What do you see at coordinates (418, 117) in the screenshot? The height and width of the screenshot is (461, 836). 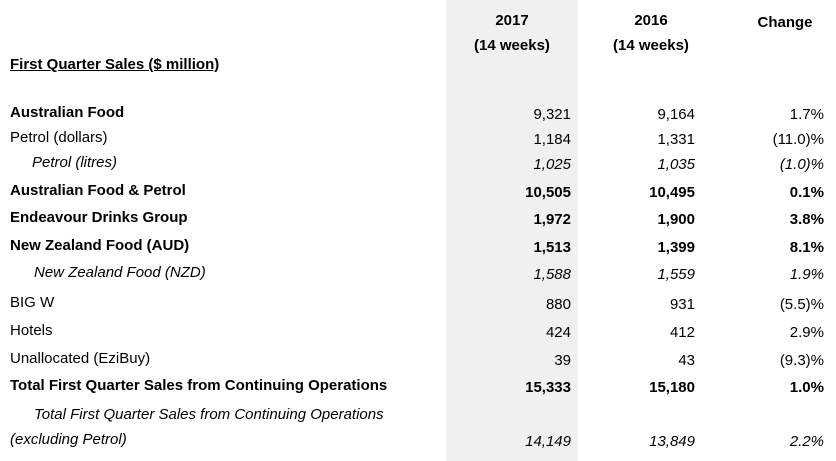 I see `table-row: Australian Food 9,321 9,164 1.7%` at bounding box center [418, 117].